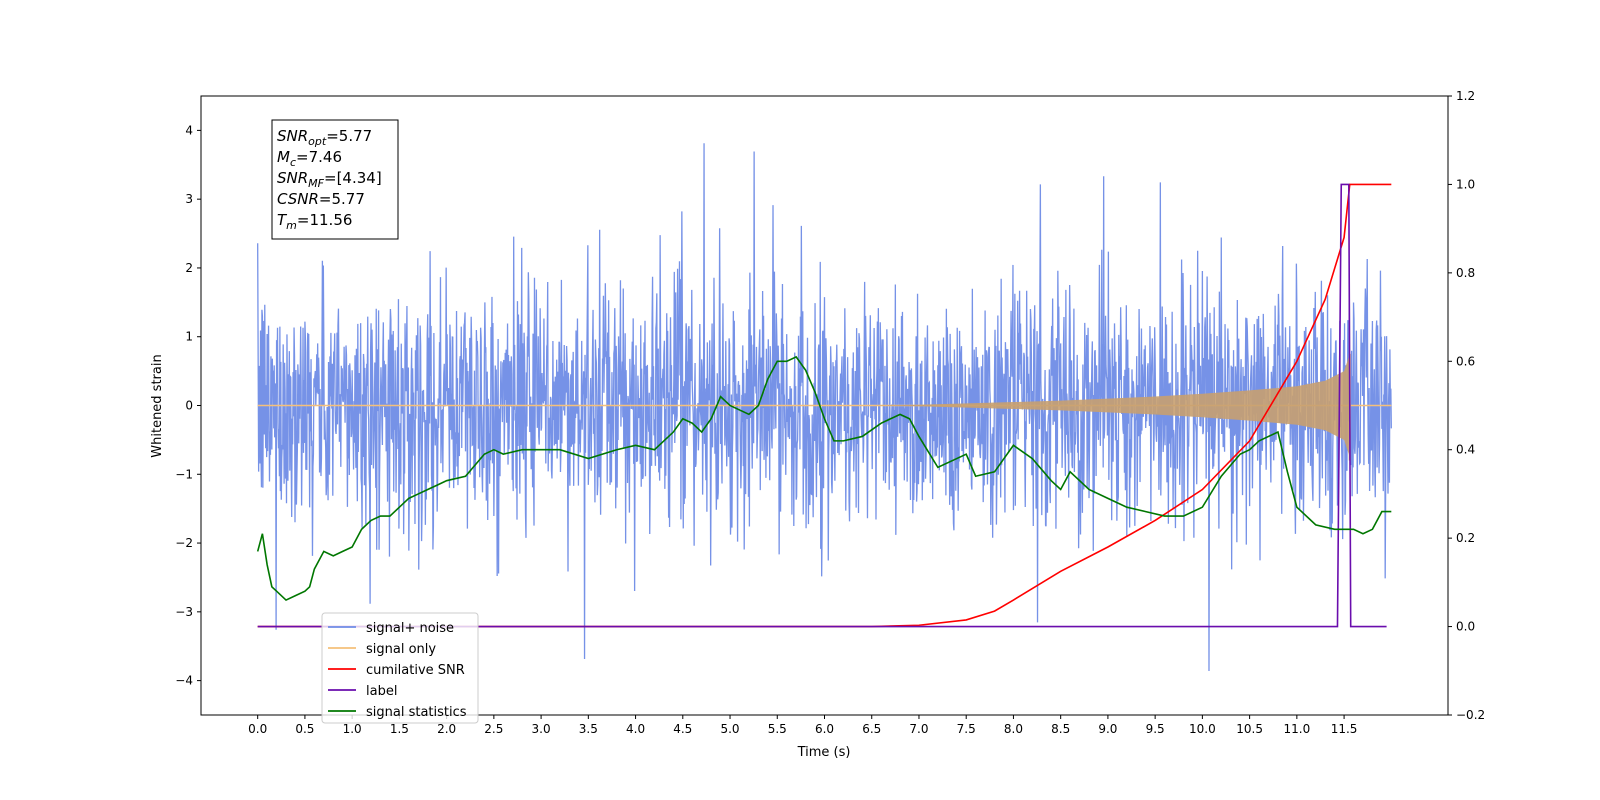 This screenshot has height=800, width=1600. What do you see at coordinates (682, 729) in the screenshot?
I see `x-tick-label: 4.5` at bounding box center [682, 729].